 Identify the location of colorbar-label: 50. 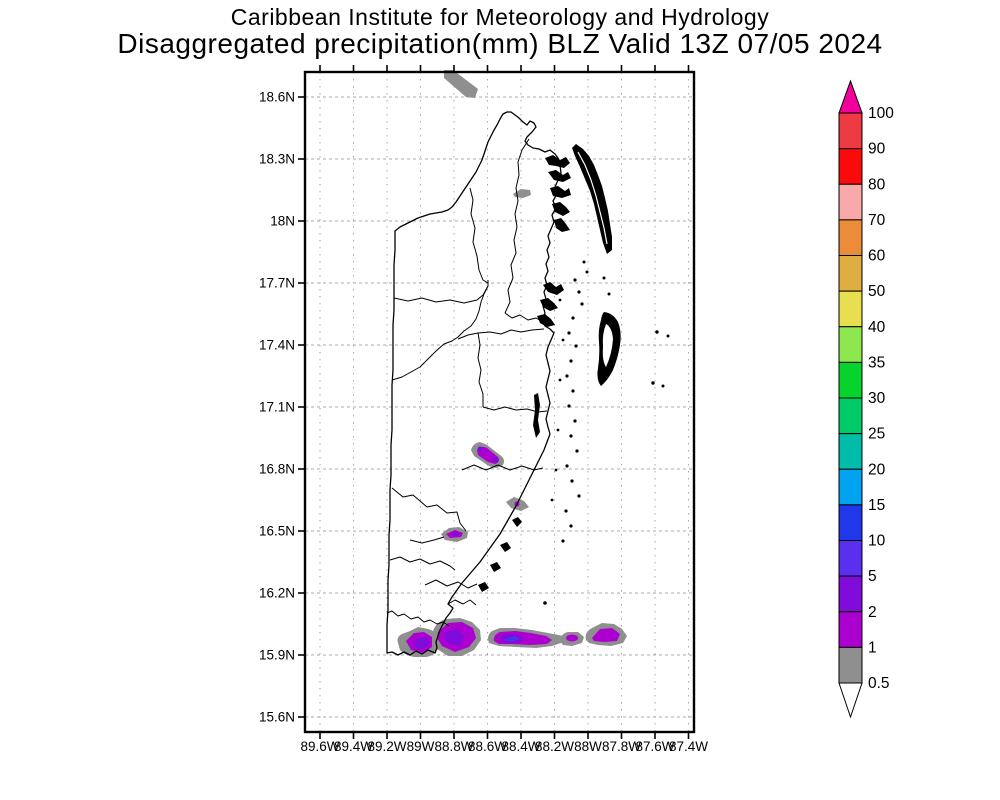
(877, 291).